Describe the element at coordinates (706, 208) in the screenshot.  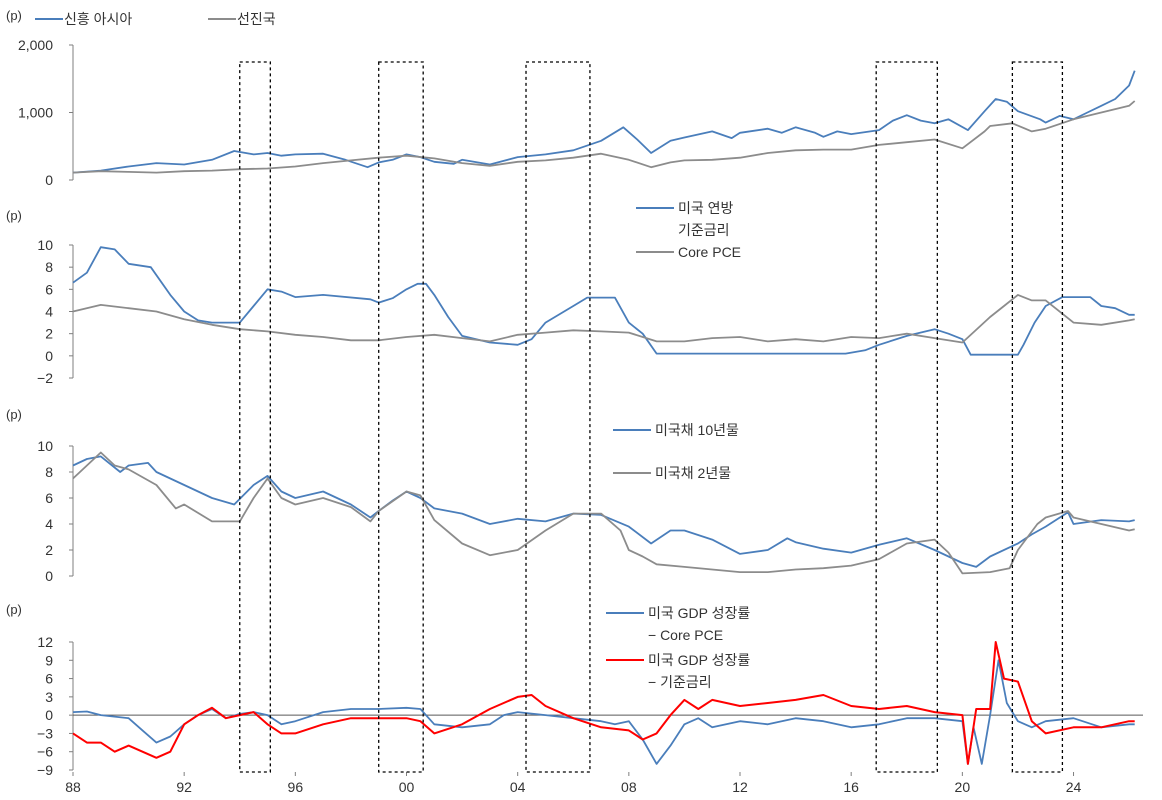
I see `legend-label: 미국 연방` at that location.